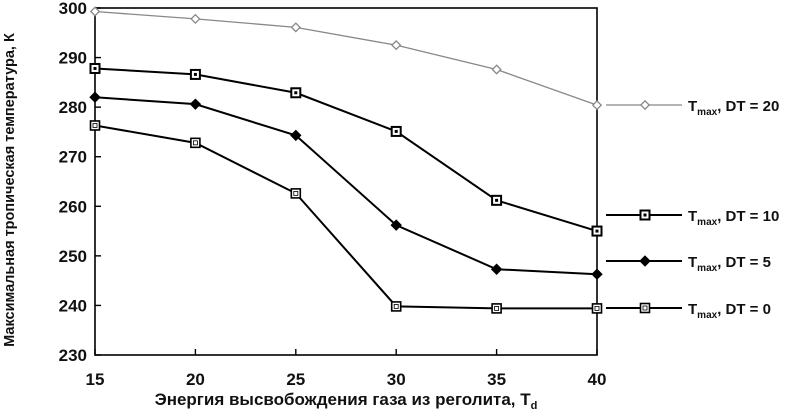 The height and width of the screenshot is (415, 790). What do you see at coordinates (73, 58) in the screenshot?
I see `y-tick-label: 290` at bounding box center [73, 58].